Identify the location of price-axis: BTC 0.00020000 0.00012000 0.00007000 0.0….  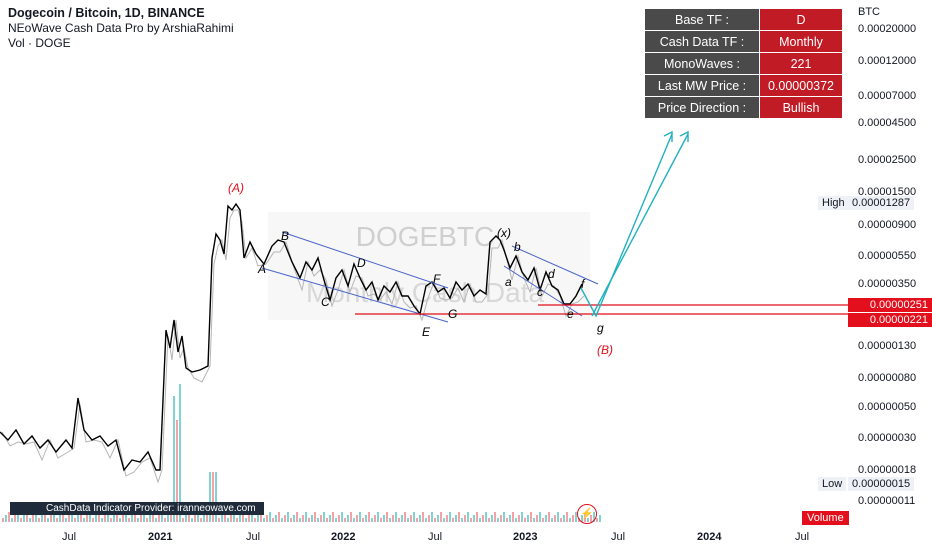
(890, 262).